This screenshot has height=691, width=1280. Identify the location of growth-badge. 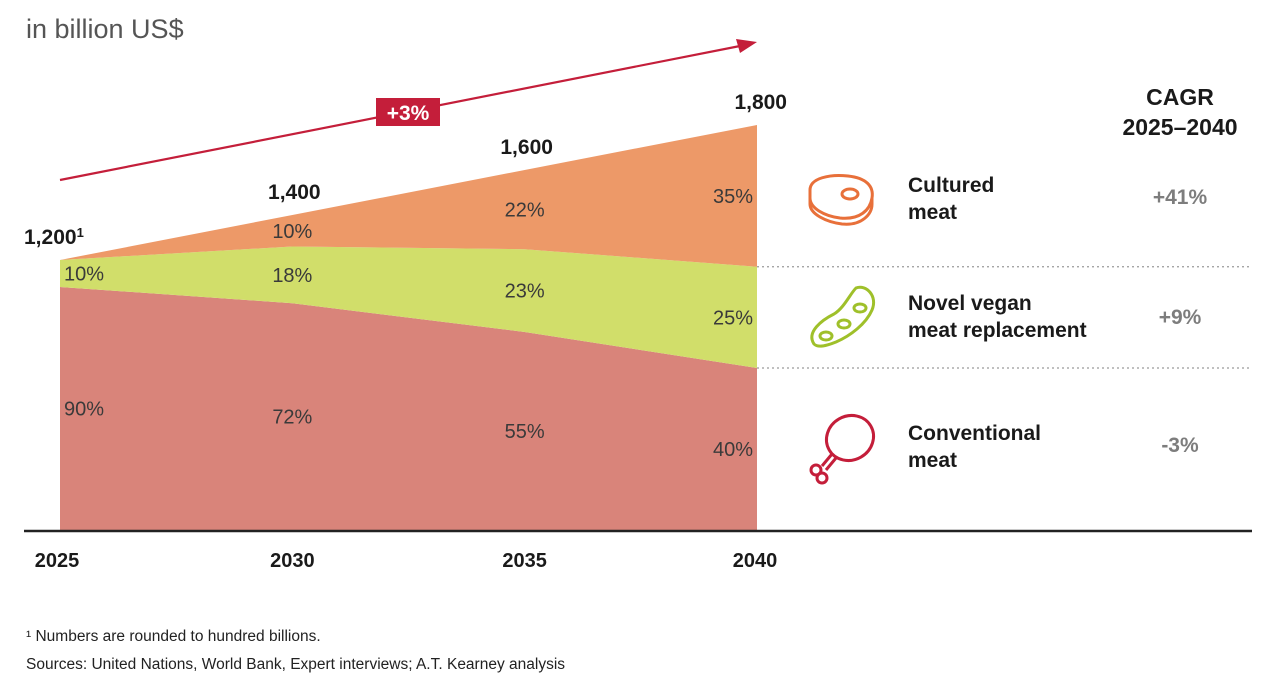
(408, 112).